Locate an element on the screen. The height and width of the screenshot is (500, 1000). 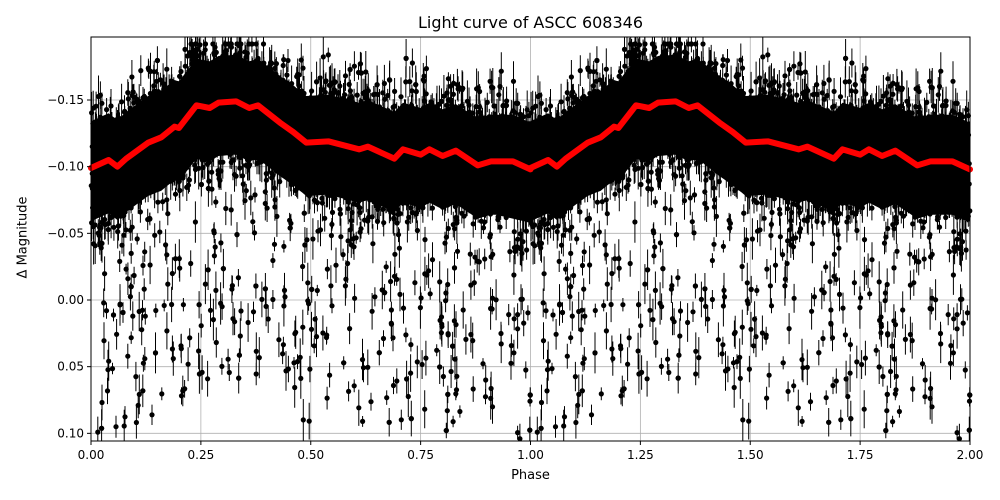
chart-title: Light curve of ASCC 608346 is located at coordinates (530, 22).